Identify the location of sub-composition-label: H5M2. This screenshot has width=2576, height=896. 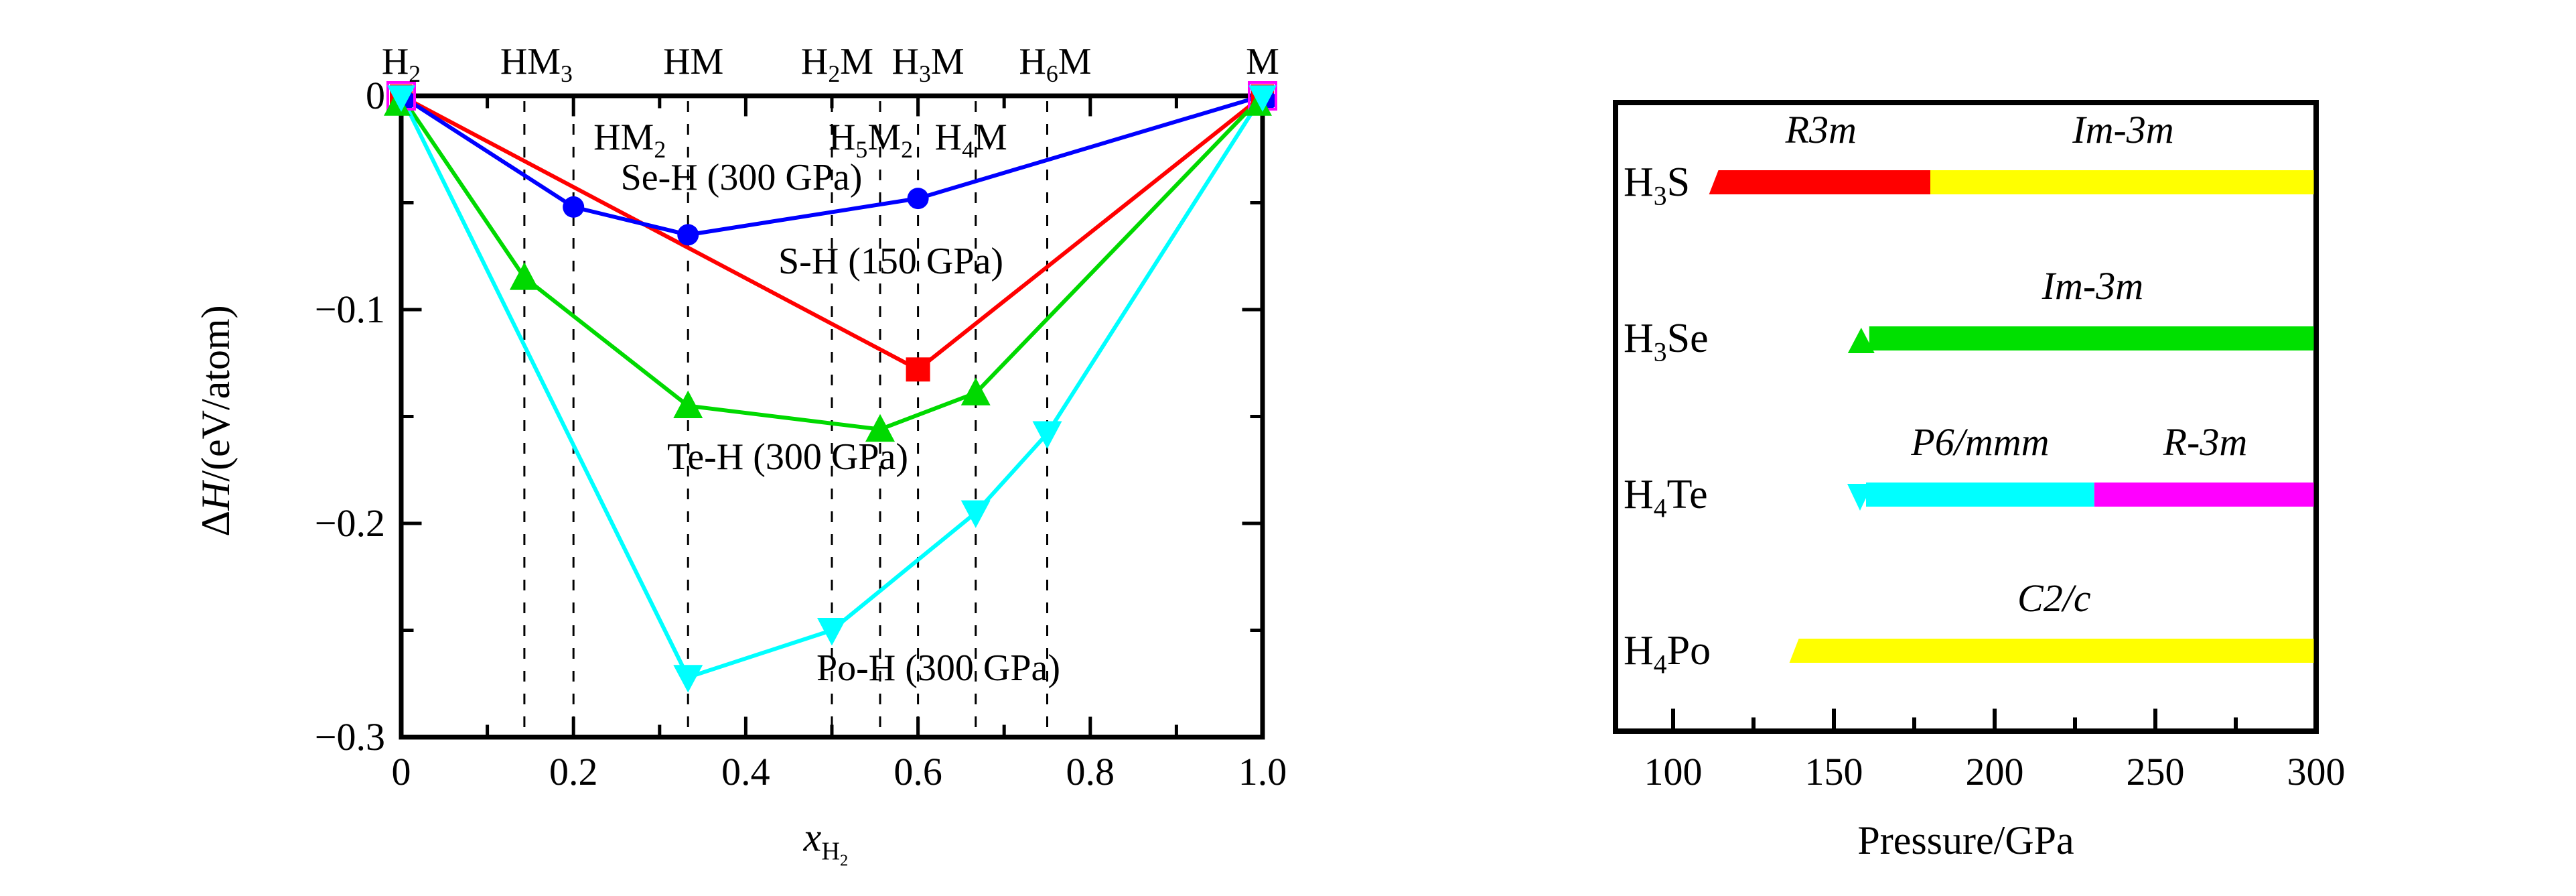
(871, 140).